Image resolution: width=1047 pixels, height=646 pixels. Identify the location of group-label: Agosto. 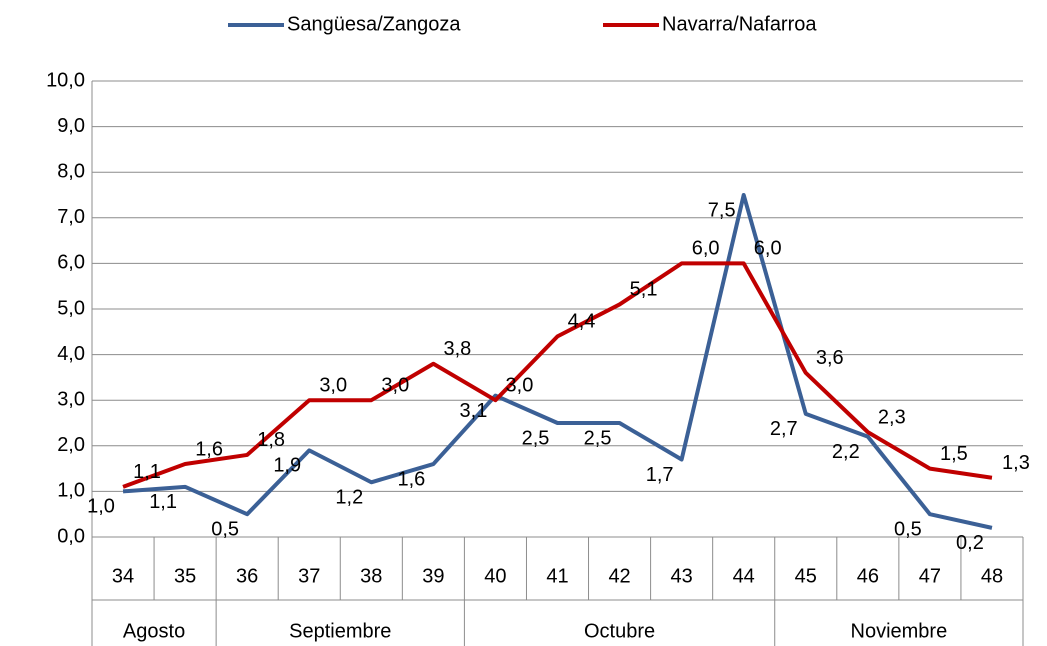
(154, 631).